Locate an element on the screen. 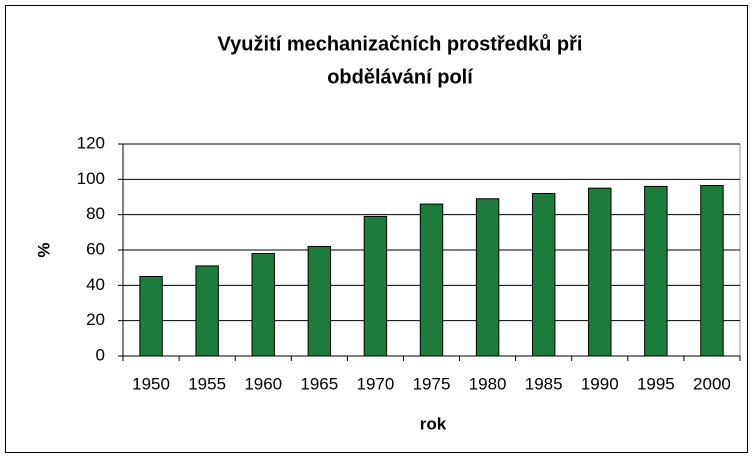 This screenshot has width=753, height=459. y-tick-label: 80 is located at coordinates (95, 213).